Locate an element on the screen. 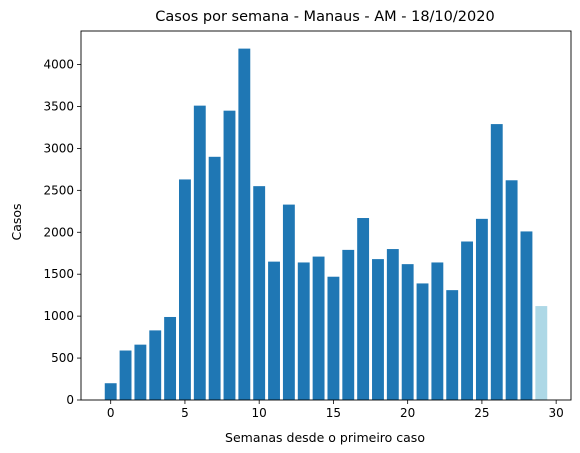 This screenshot has height=453, width=580. y-tick-label: 1000 is located at coordinates (58, 316).